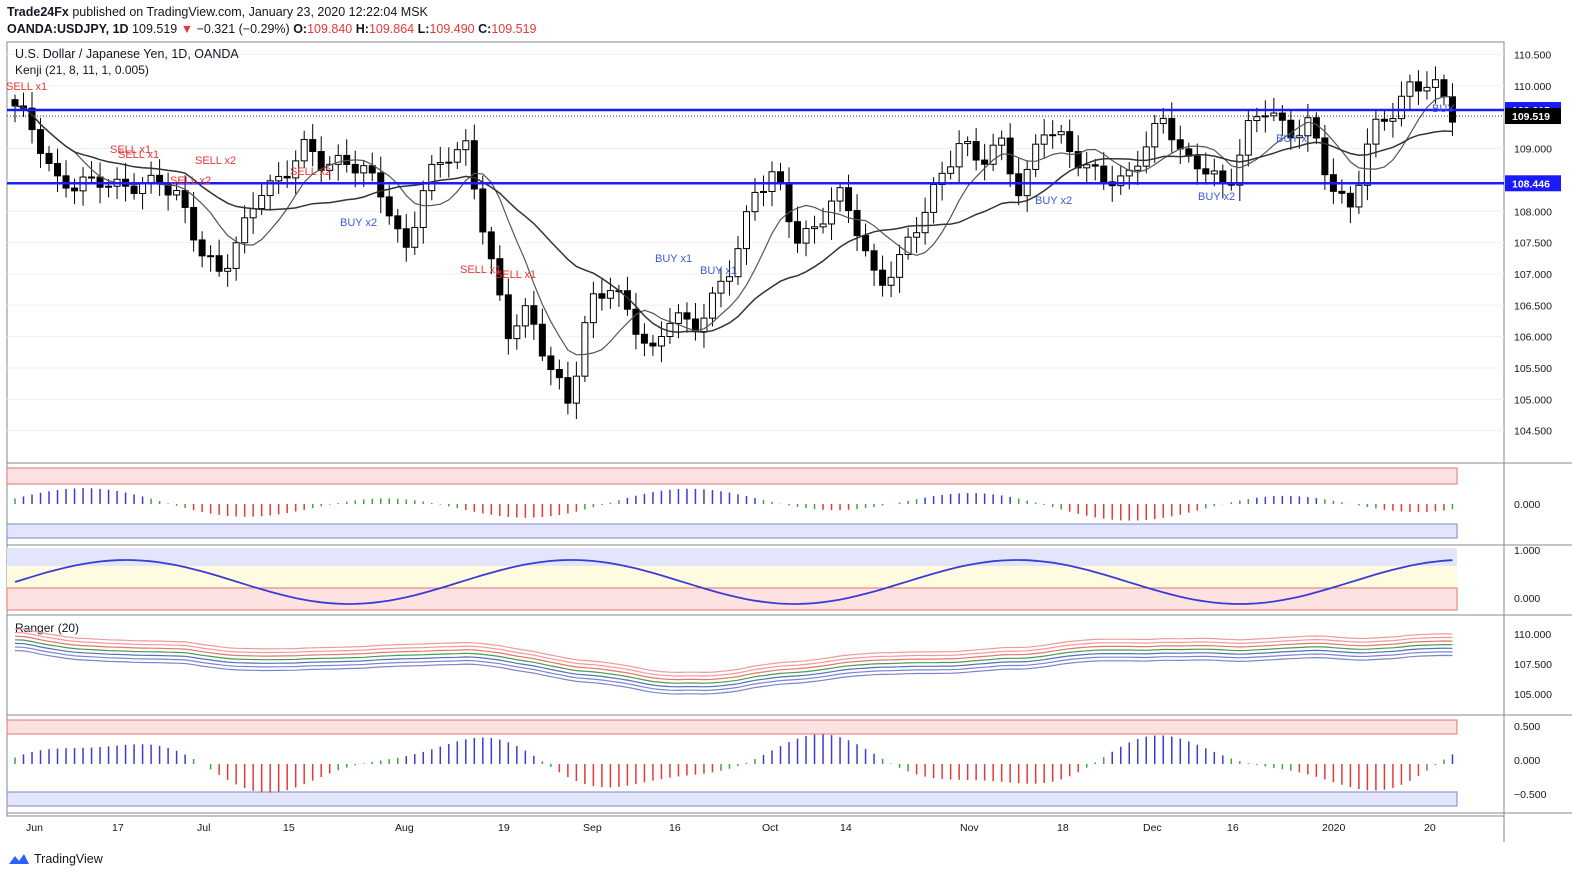 The image size is (1572, 881). Describe the element at coordinates (1533, 183) in the screenshot. I see `price-level-badge` at that location.